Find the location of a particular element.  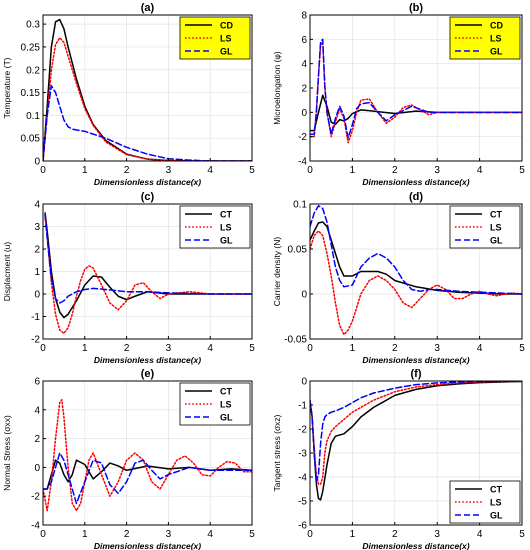

legend-label-cd: CD is located at coordinates (496, 26).